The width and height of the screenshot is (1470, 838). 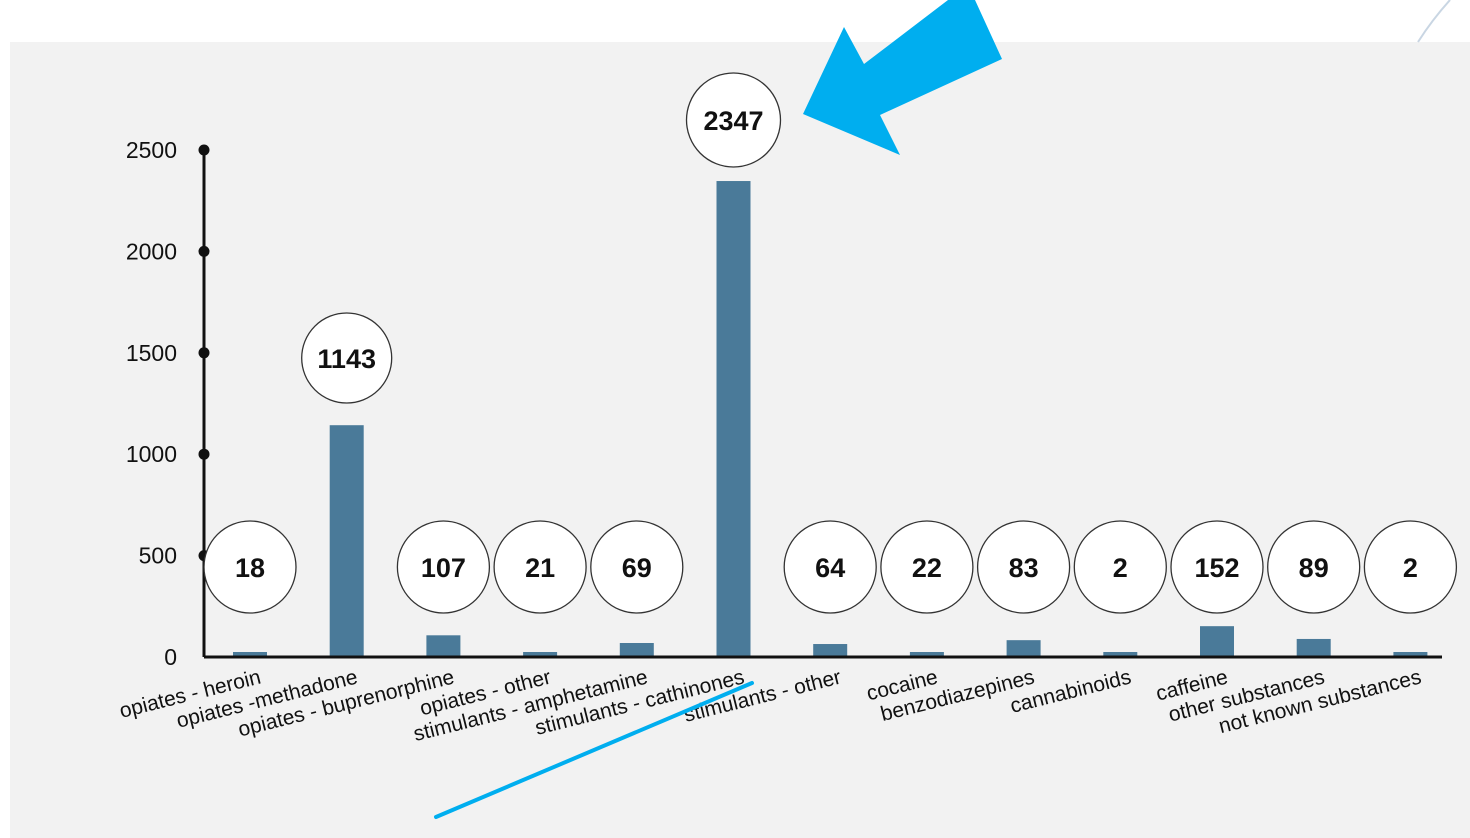 I want to click on arrow-icon, so click(x=902, y=77).